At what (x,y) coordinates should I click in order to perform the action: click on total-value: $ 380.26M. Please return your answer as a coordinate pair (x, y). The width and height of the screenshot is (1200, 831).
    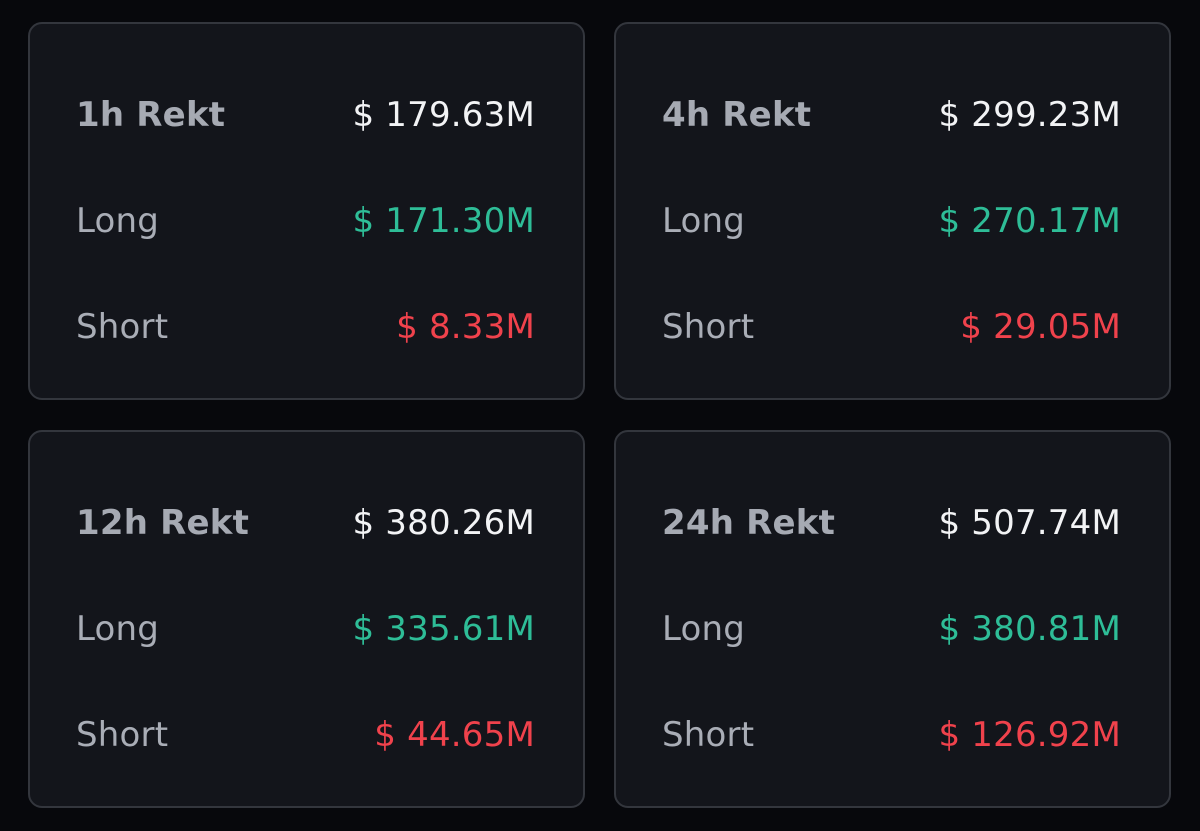
    Looking at the image, I should click on (443, 523).